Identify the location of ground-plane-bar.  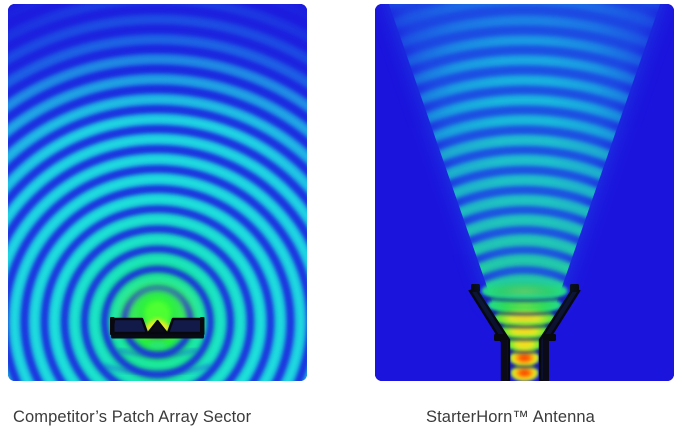
(157, 336).